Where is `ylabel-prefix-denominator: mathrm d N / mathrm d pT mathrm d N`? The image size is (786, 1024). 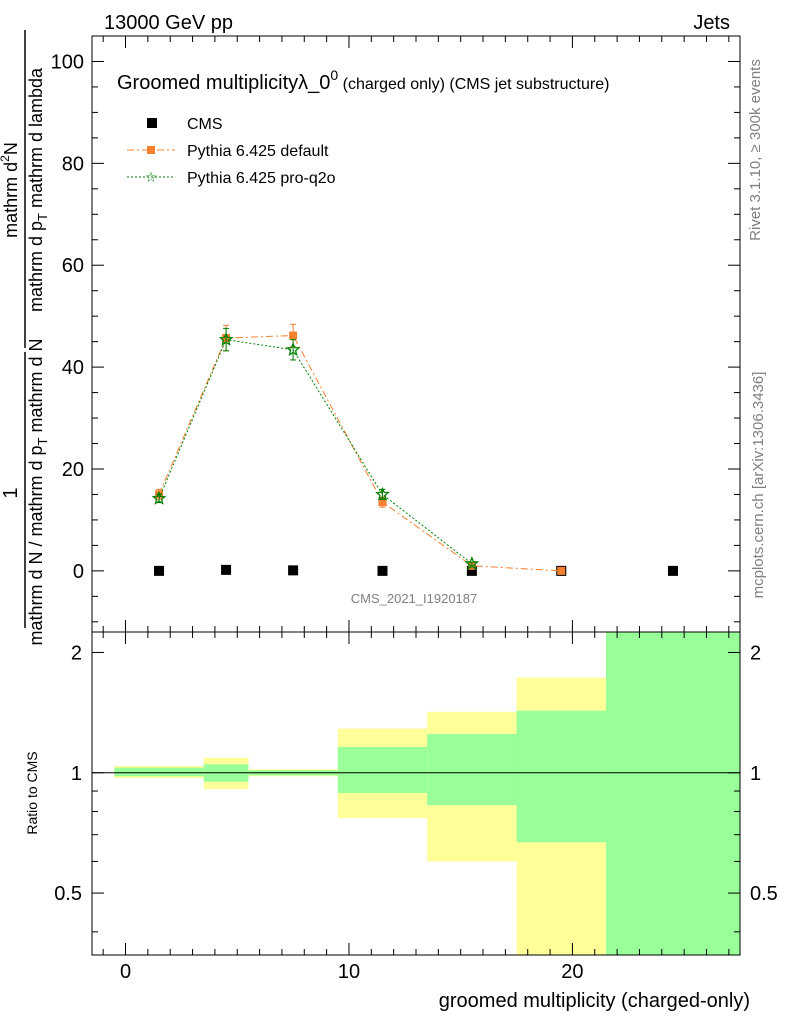
ylabel-prefix-denominator: mathrm d N / mathrm d pT mathrm d N is located at coordinates (38, 491).